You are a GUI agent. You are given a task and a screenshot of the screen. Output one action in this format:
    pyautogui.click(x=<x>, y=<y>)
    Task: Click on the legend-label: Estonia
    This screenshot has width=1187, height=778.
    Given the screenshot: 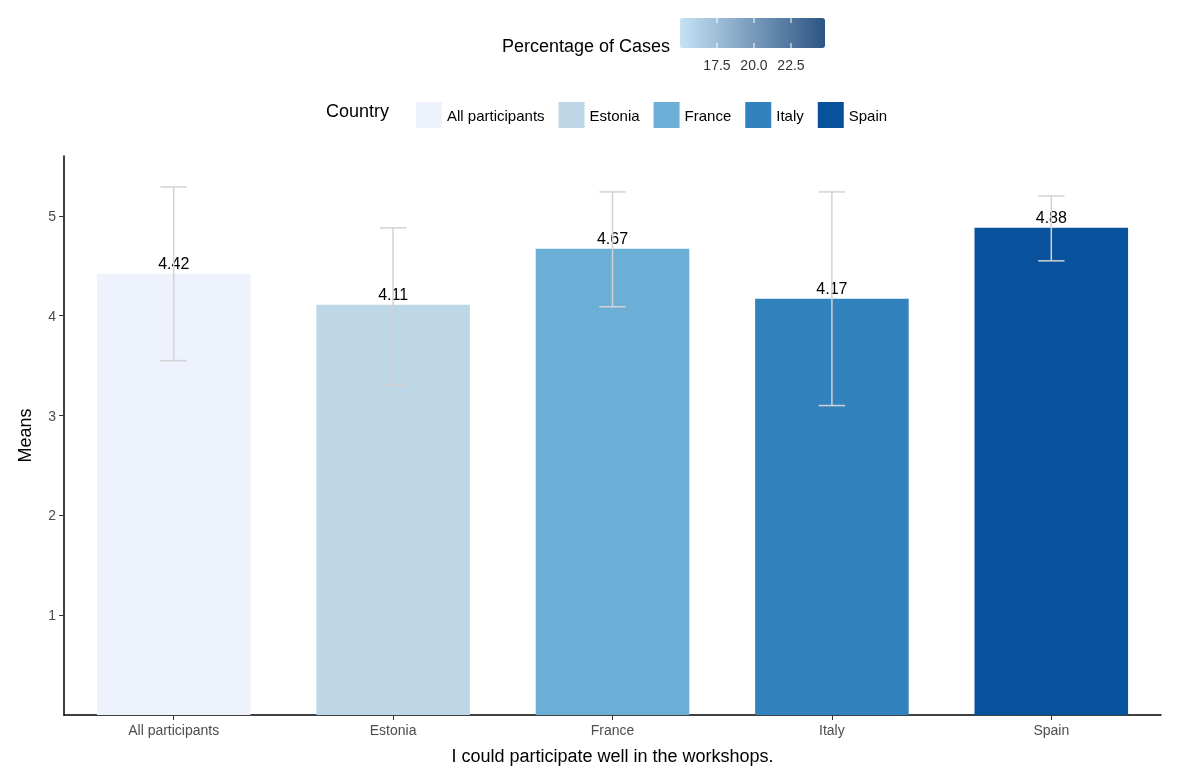 What is the action you would take?
    pyautogui.click(x=615, y=115)
    